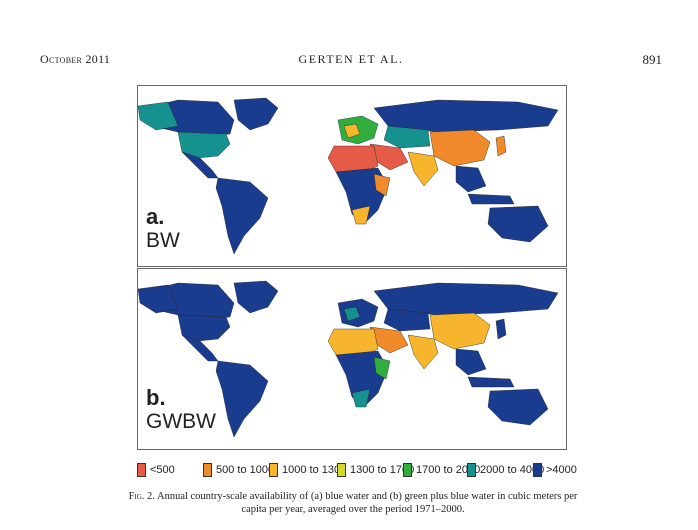 This screenshot has height=530, width=698. Describe the element at coordinates (181, 409) in the screenshot. I see `panel-label-b: b. GWBW` at that location.